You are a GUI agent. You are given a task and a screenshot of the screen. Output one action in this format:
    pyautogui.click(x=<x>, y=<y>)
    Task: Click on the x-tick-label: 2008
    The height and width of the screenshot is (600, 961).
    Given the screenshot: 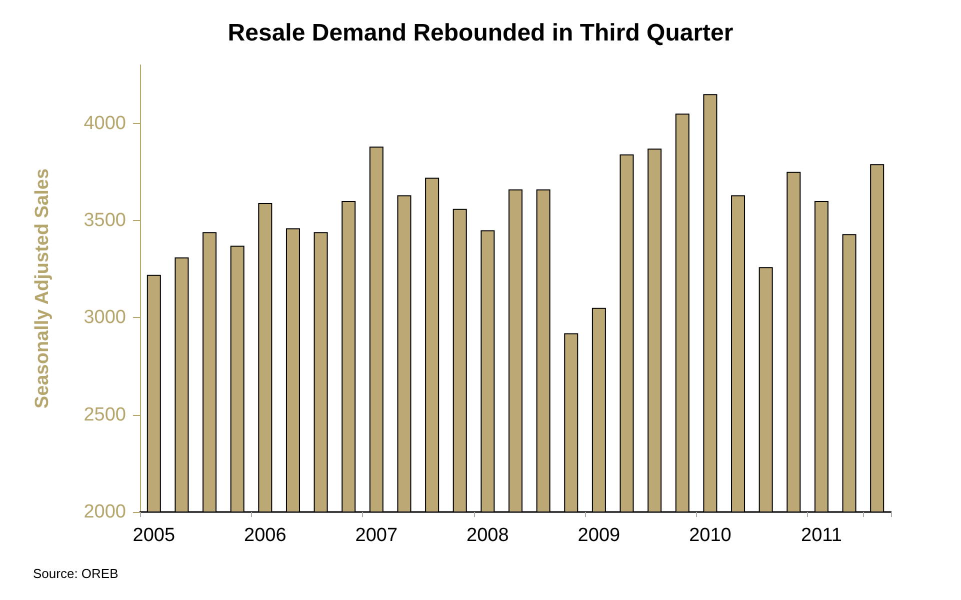 What is the action you would take?
    pyautogui.click(x=487, y=535)
    